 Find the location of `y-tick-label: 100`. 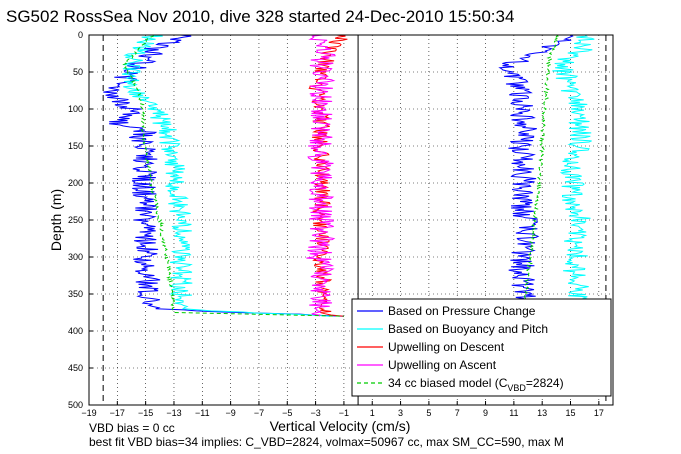

y-tick-label: 100 is located at coordinates (75, 109).